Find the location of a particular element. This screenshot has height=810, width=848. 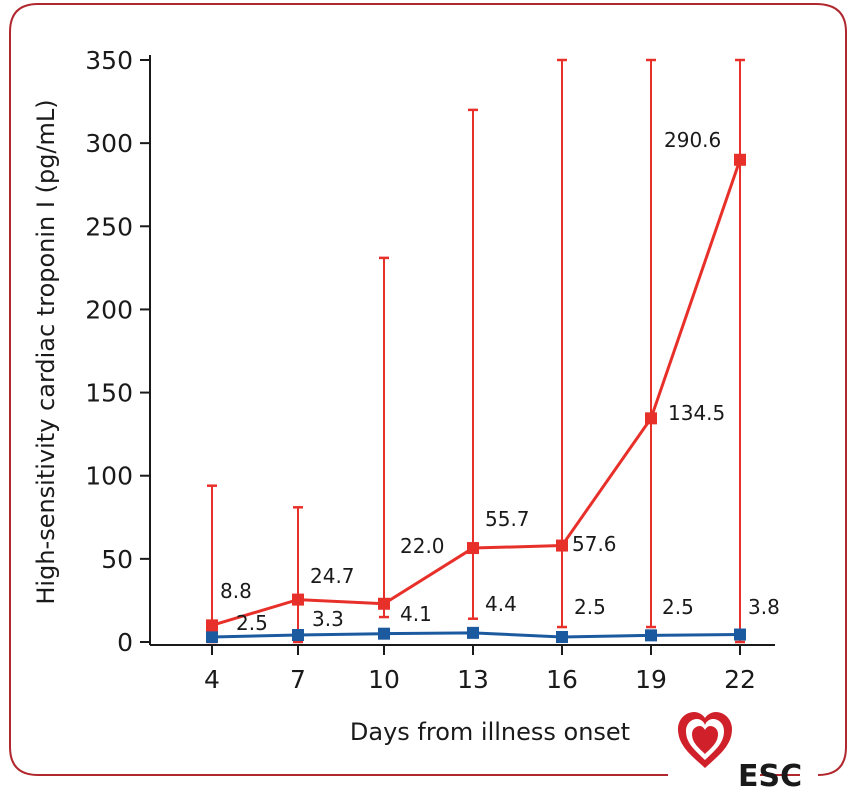

data-label: 4.1 is located at coordinates (416, 614).